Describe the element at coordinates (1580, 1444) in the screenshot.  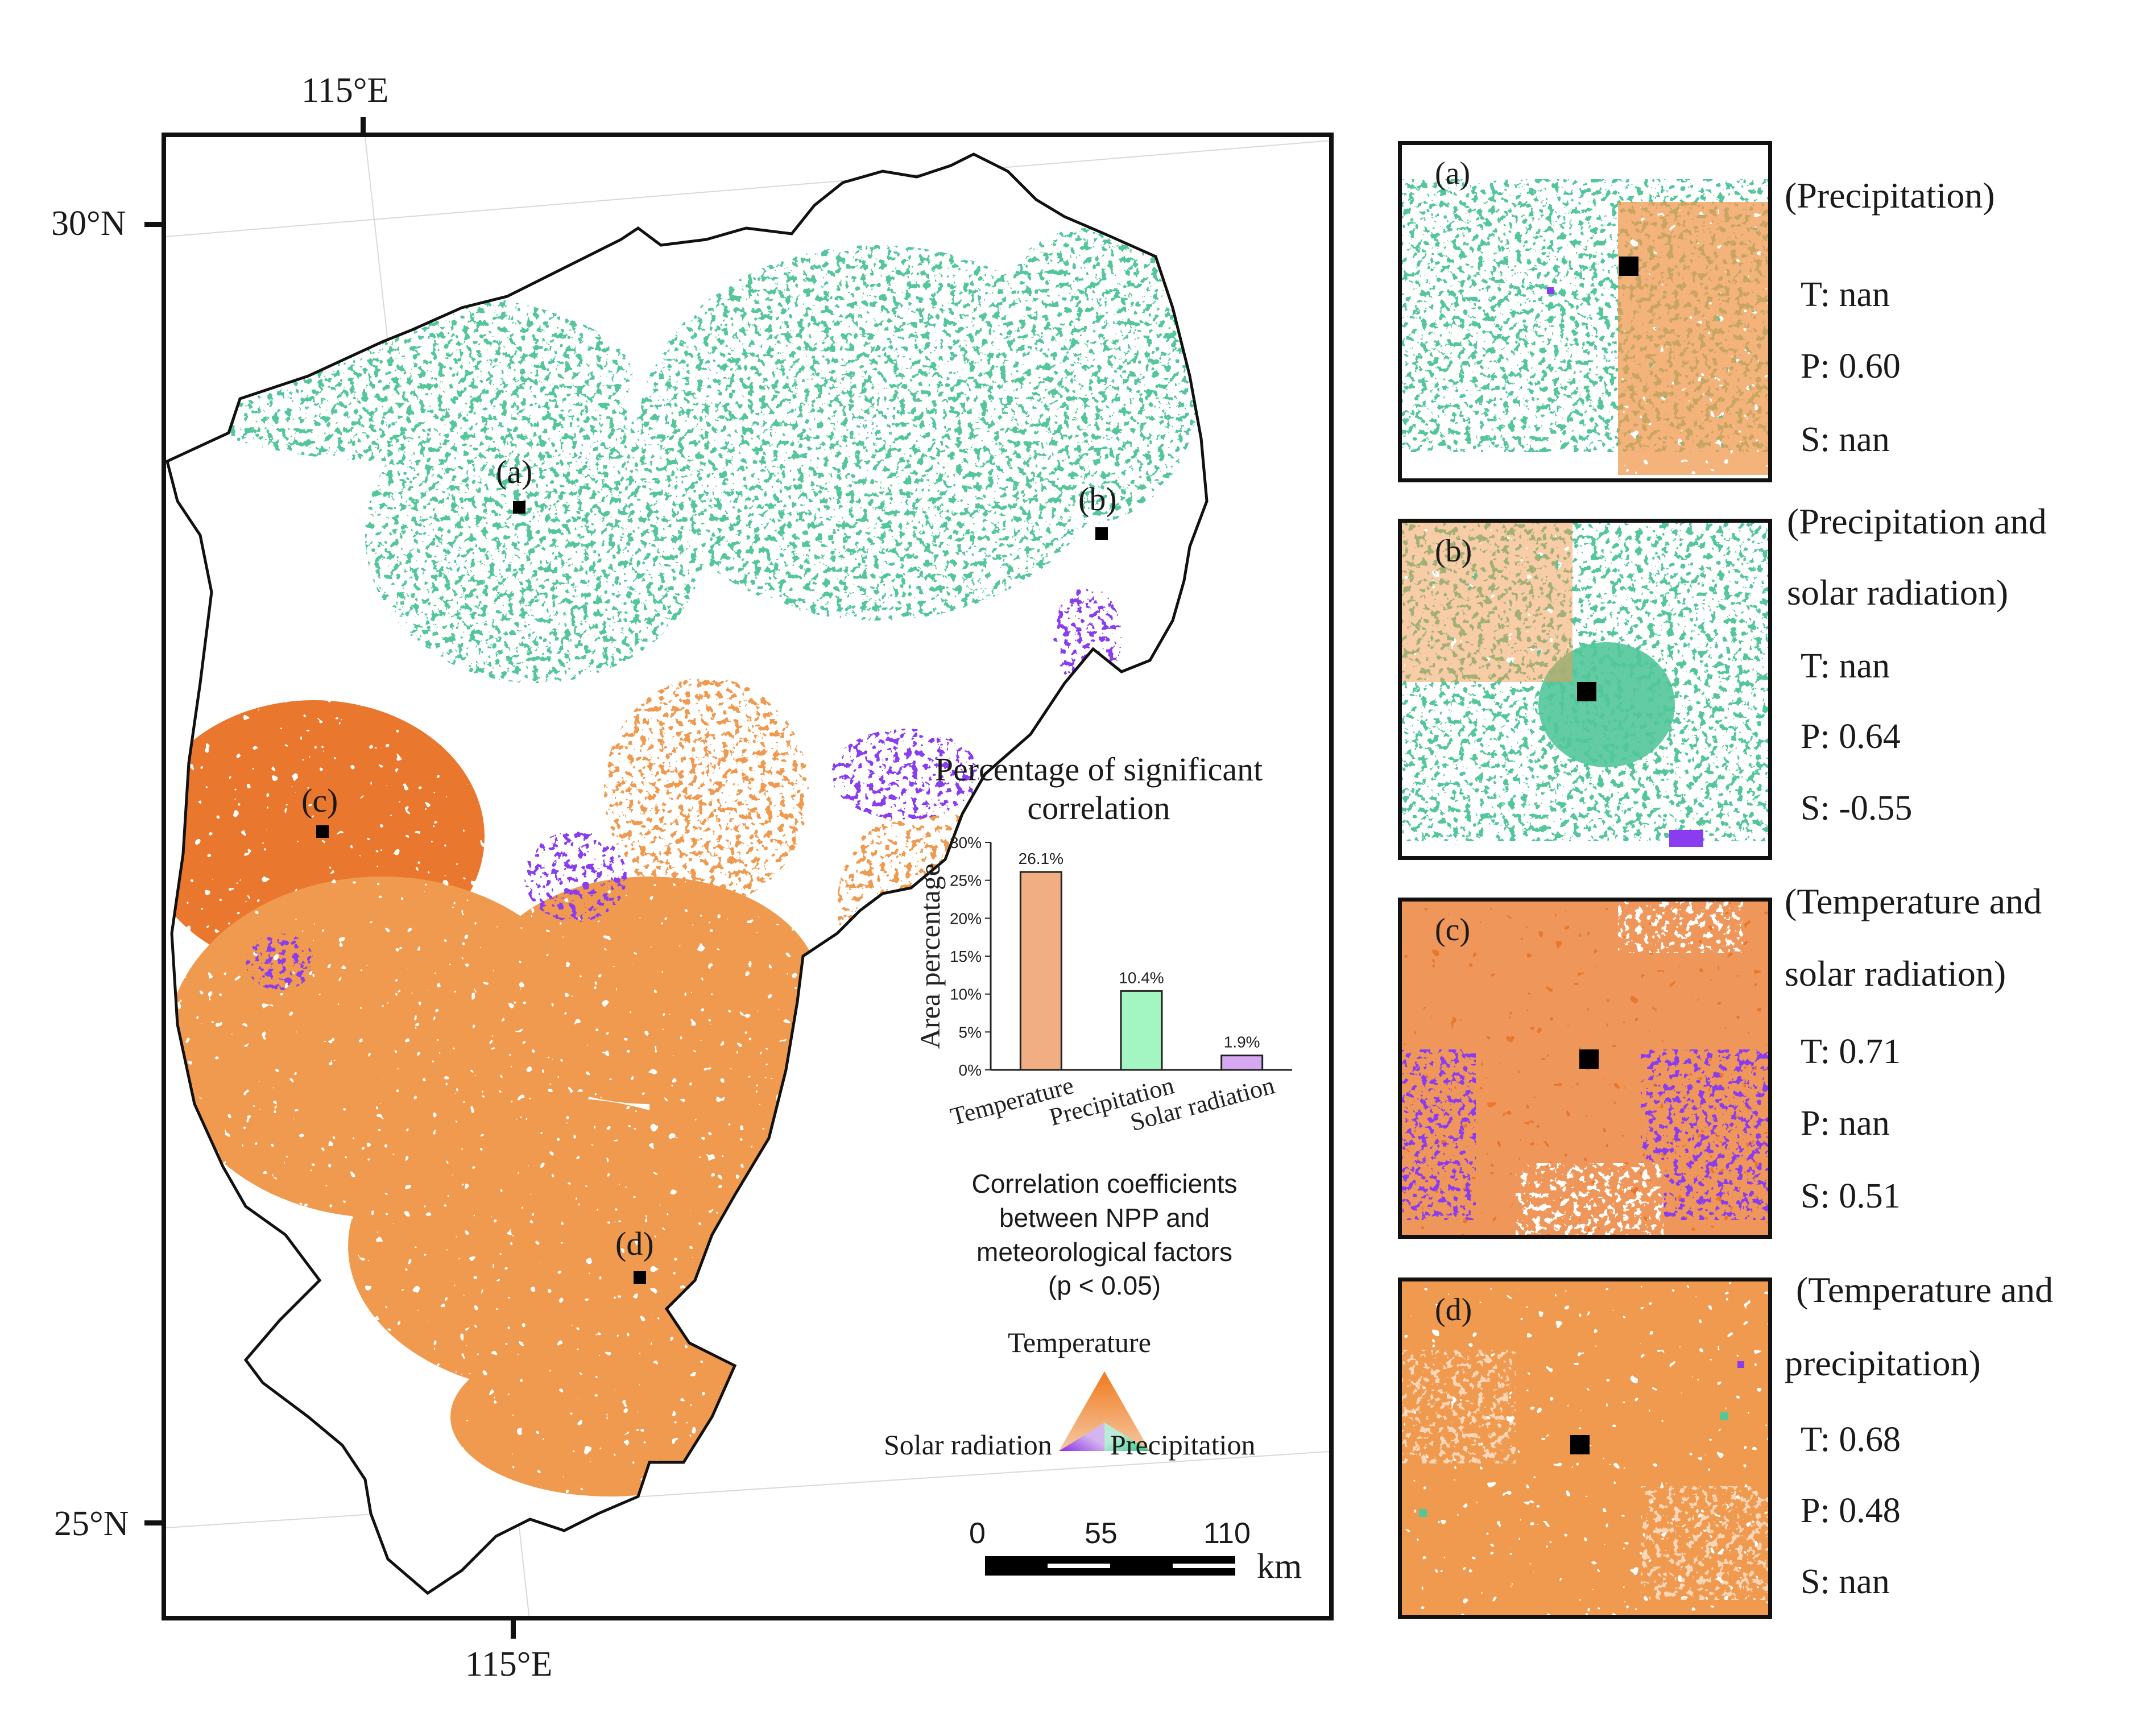
I see `inset-d-marker` at that location.